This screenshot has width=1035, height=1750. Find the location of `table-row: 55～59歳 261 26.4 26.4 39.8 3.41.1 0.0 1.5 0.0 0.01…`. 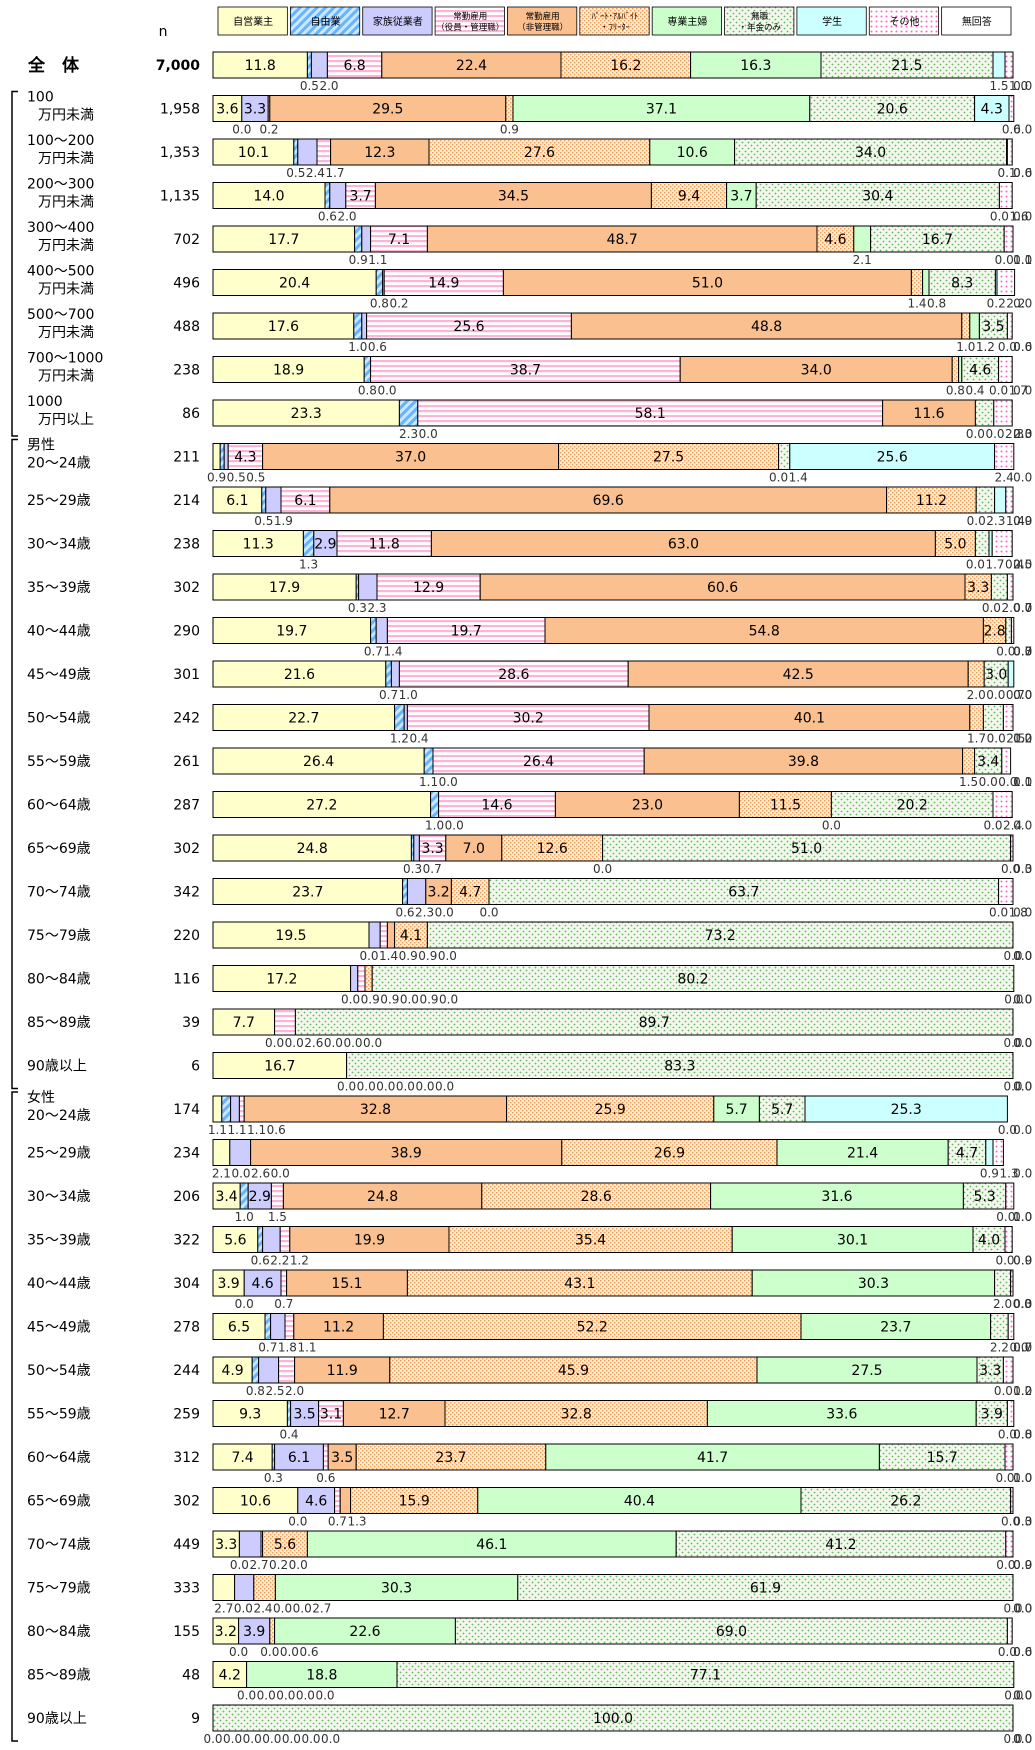

table-row: 55～59歳 261 26.4 26.4 39.8 3.41.1 0.0 1.5 0.0 0.01… is located at coordinates (529, 768).